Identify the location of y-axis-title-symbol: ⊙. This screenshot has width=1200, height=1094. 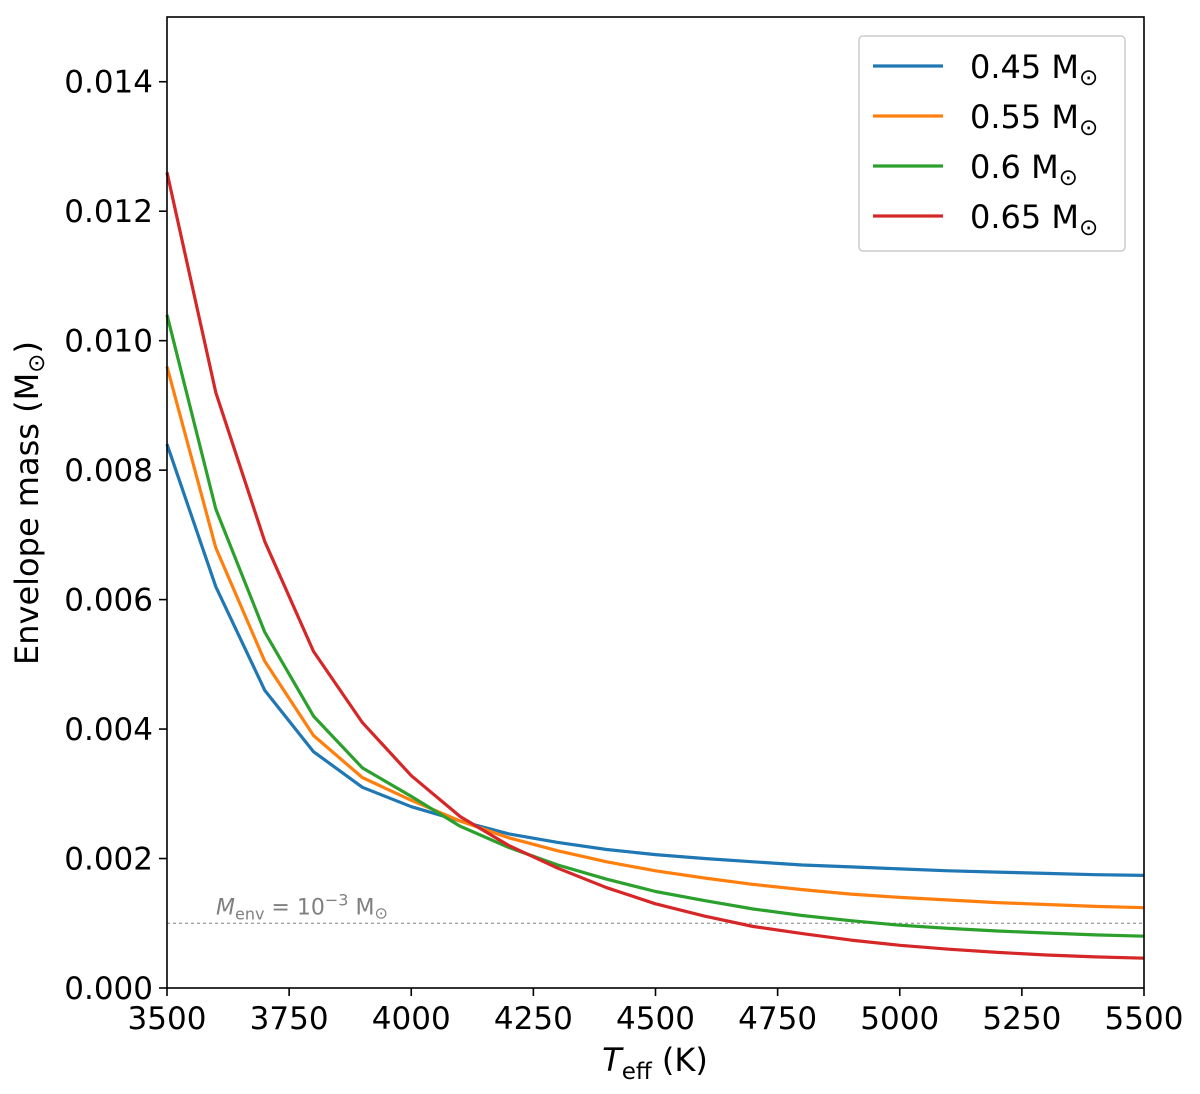
(37, 363).